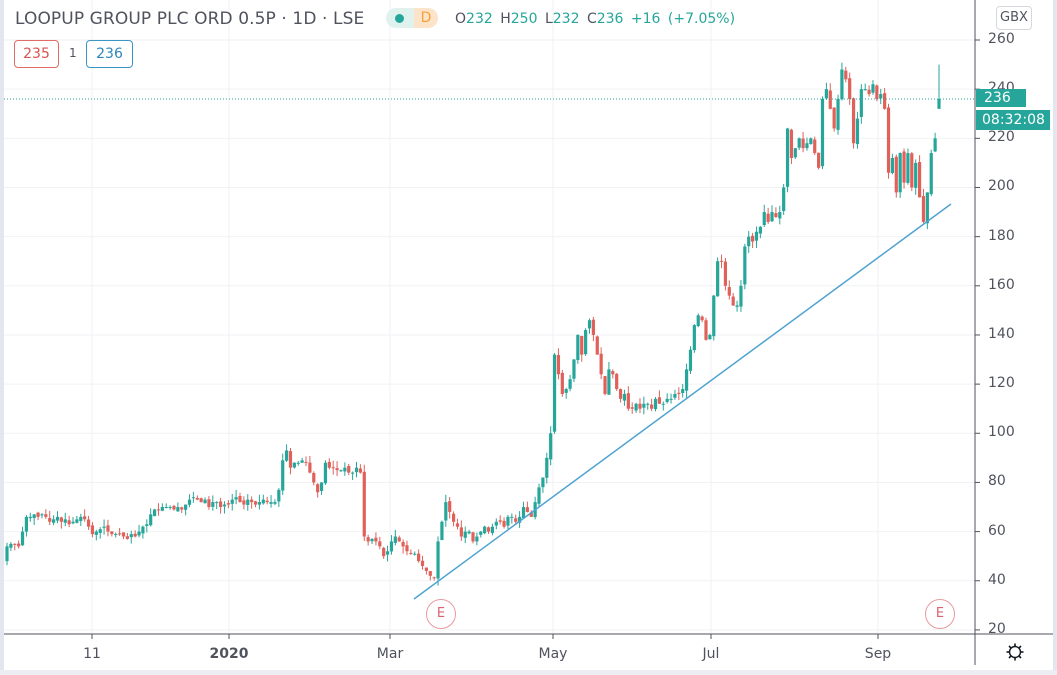 Image resolution: width=1057 pixels, height=675 pixels. What do you see at coordinates (528, 672) in the screenshot?
I see `bottom-border` at bounding box center [528, 672].